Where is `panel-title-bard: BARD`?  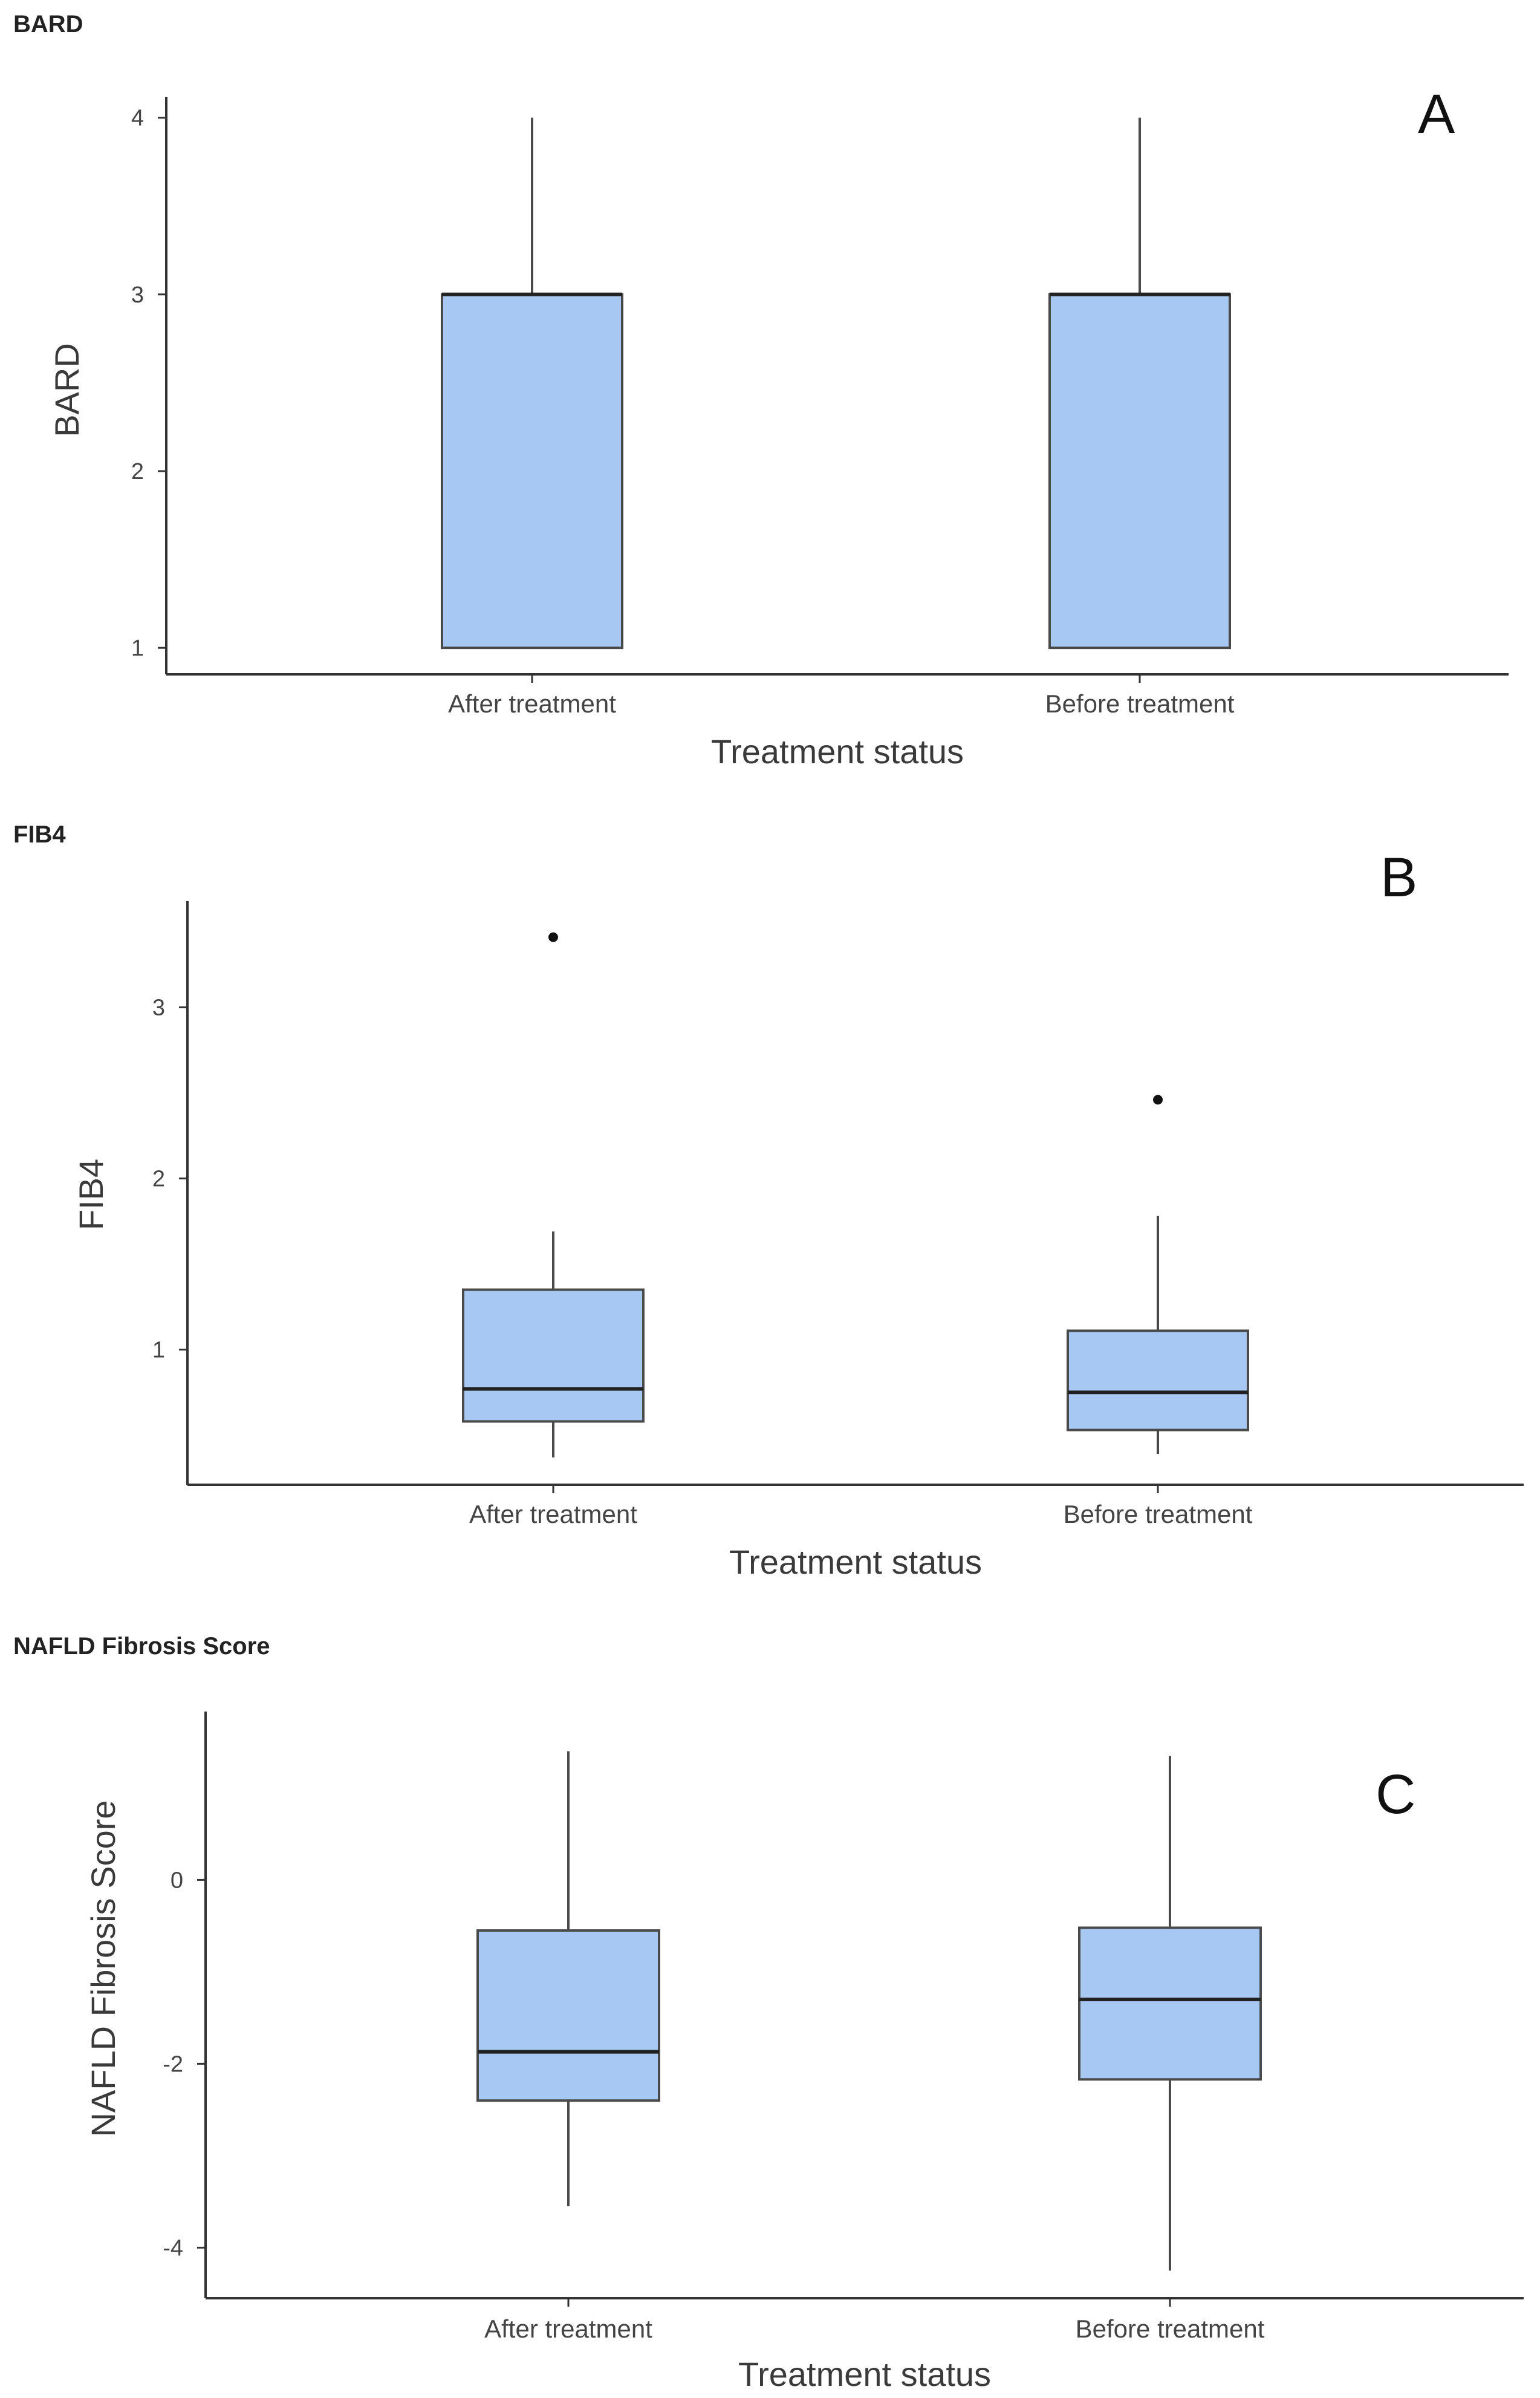 panel-title-bard: BARD is located at coordinates (48, 24).